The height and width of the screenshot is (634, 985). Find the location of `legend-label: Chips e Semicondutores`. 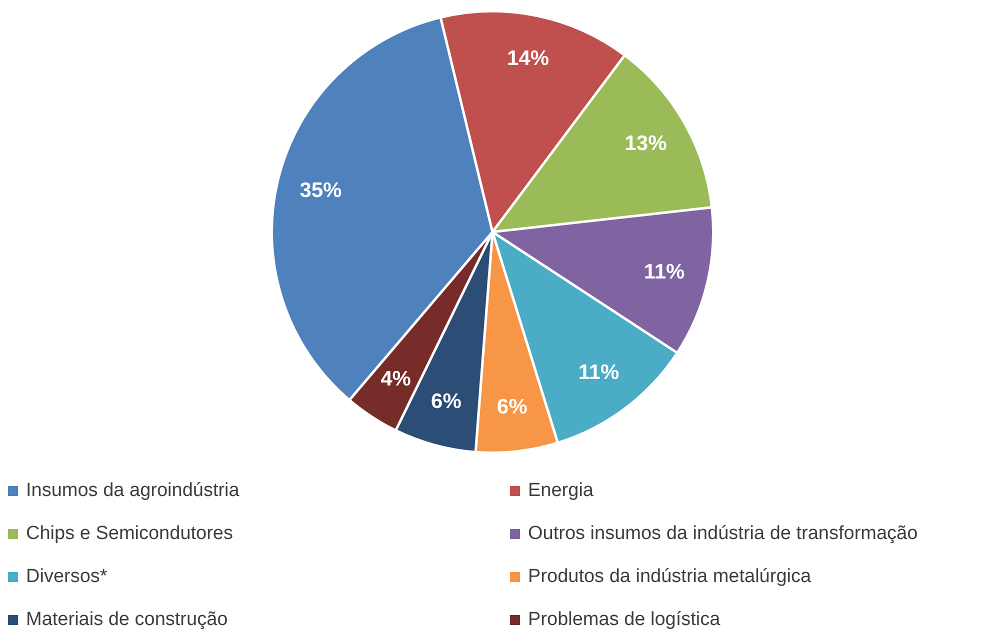

legend-label: Chips e Semicondutores is located at coordinates (129, 533).